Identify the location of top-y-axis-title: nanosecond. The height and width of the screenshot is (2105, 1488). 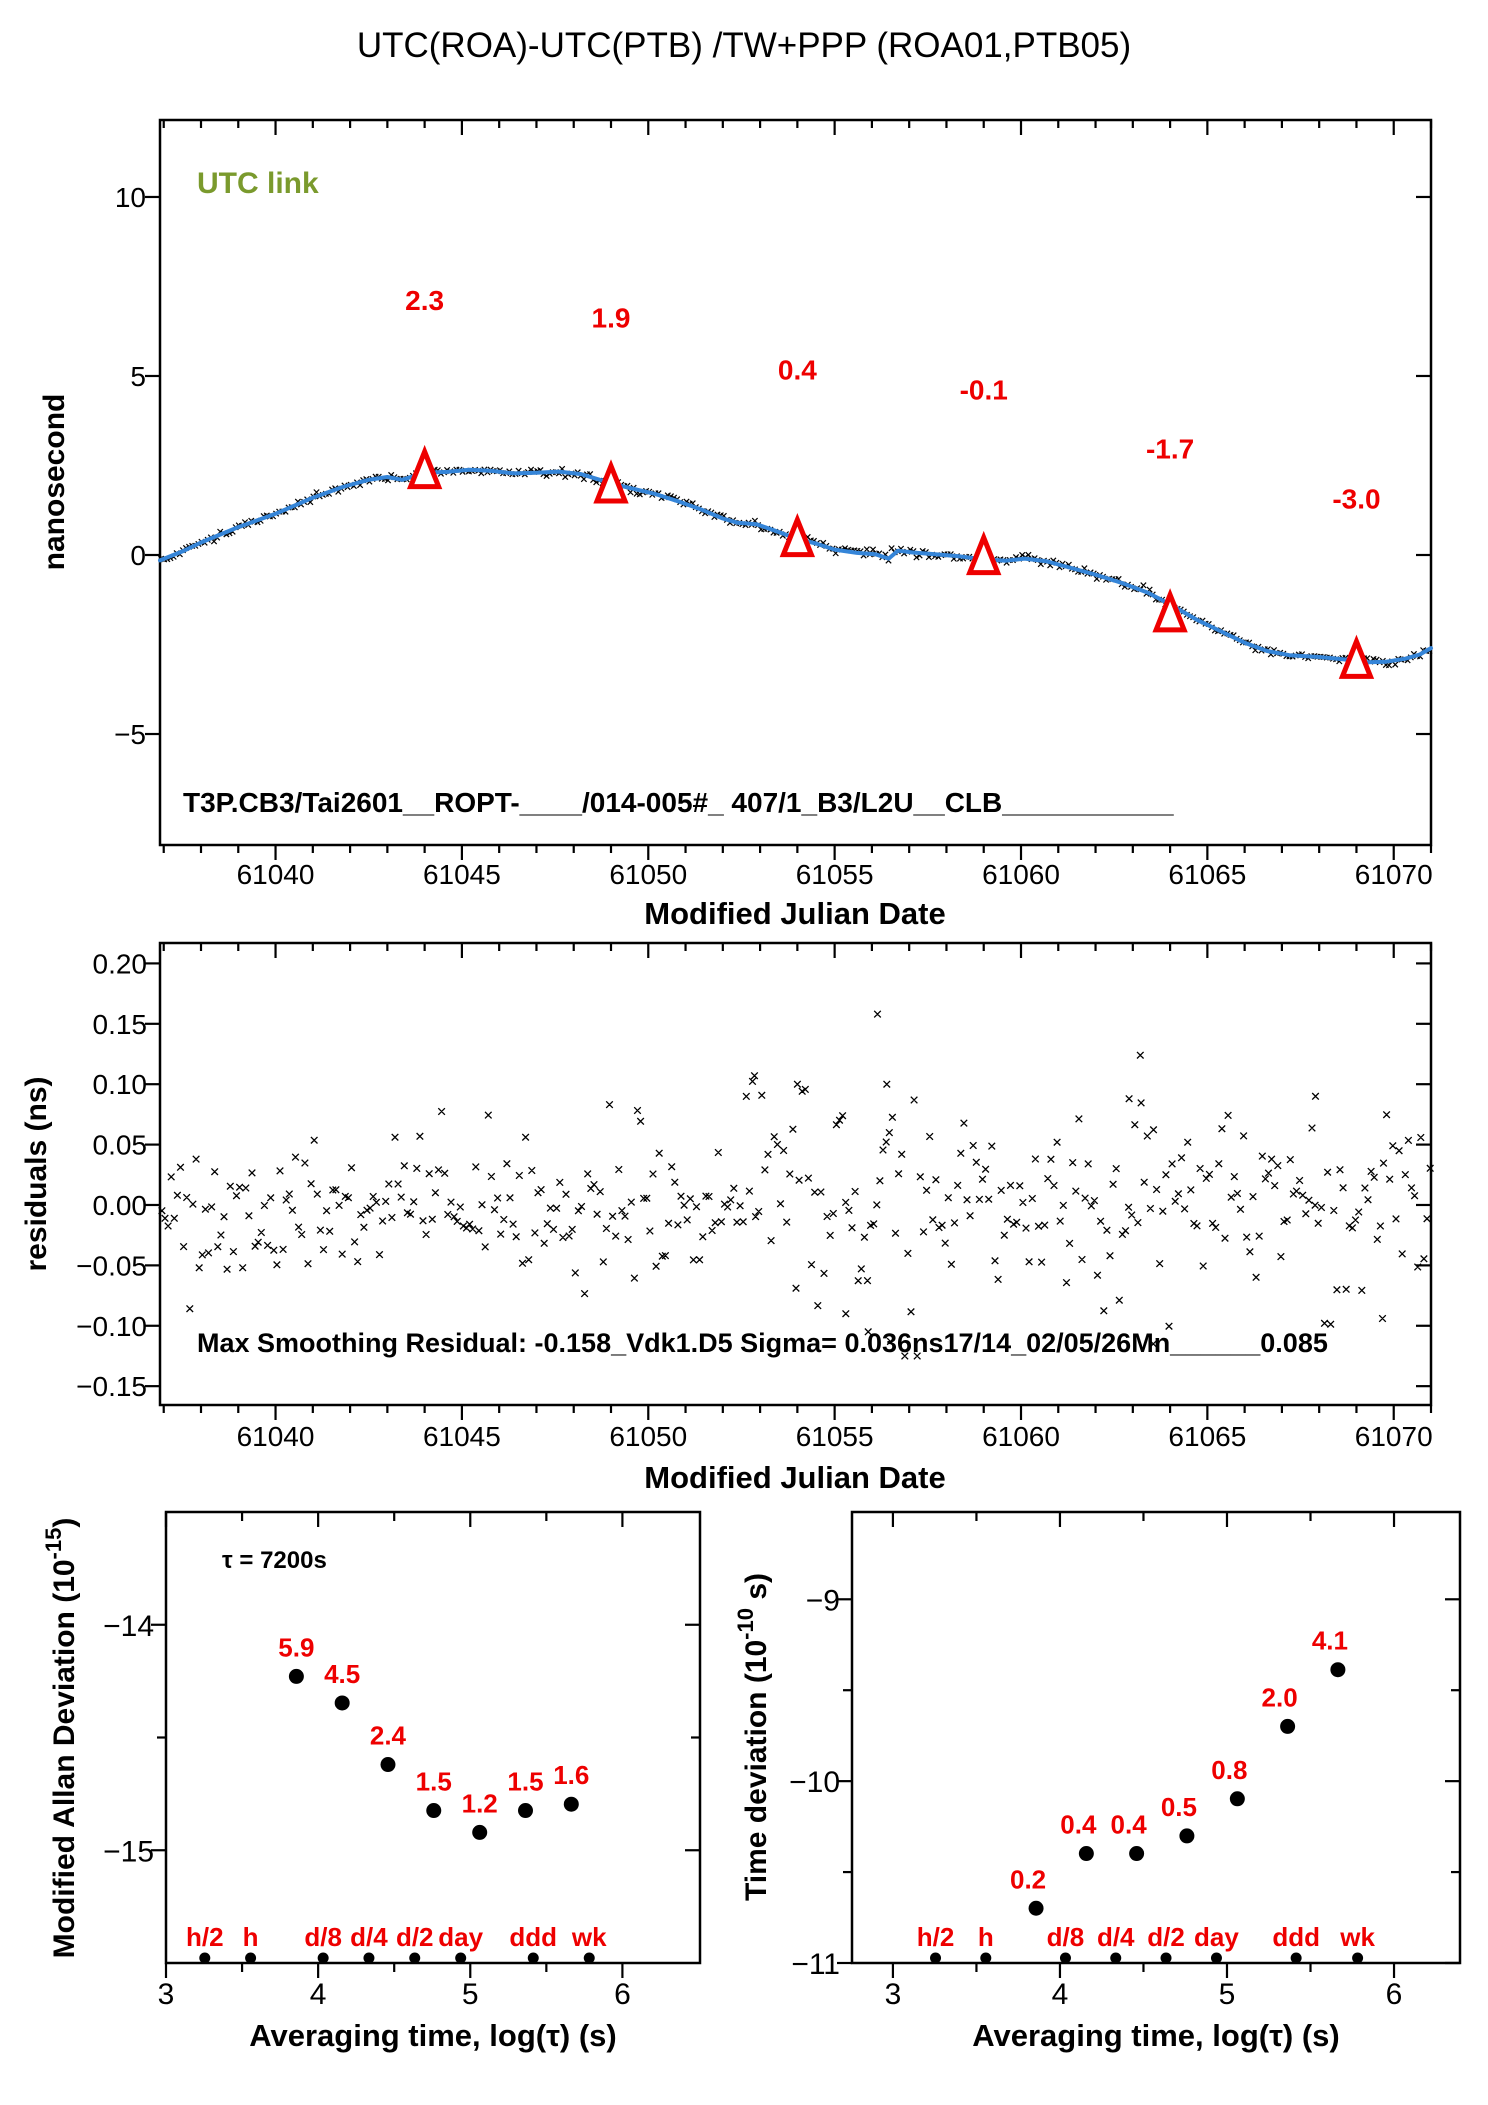
(54, 482).